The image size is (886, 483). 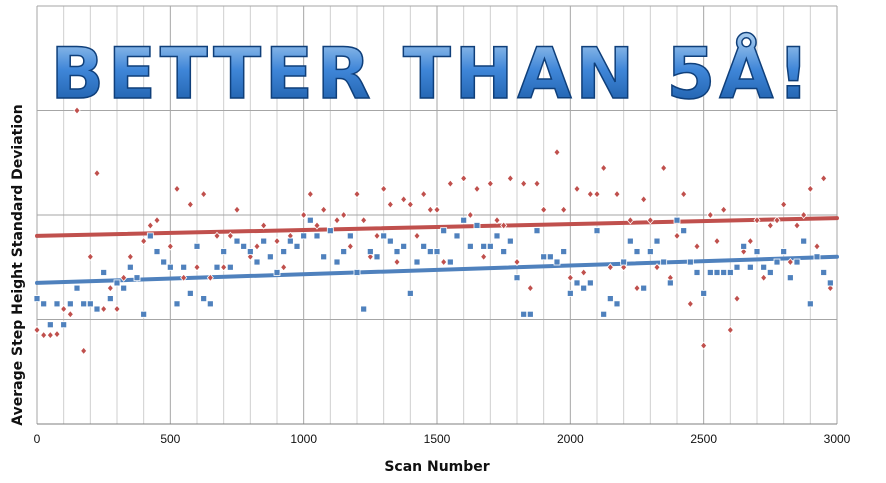 I want to click on x-tick-label: 500, so click(x=170, y=439).